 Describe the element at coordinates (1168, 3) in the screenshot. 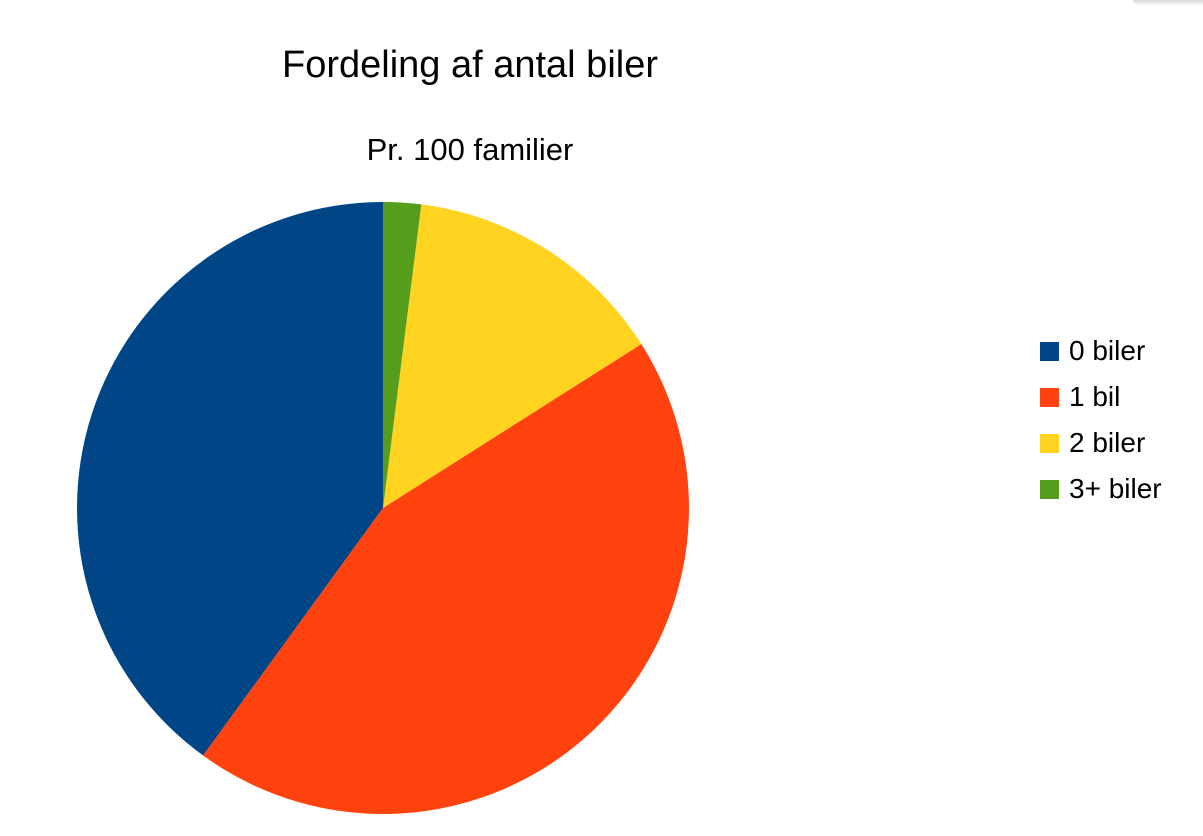

I see `window-corner-shadow` at that location.